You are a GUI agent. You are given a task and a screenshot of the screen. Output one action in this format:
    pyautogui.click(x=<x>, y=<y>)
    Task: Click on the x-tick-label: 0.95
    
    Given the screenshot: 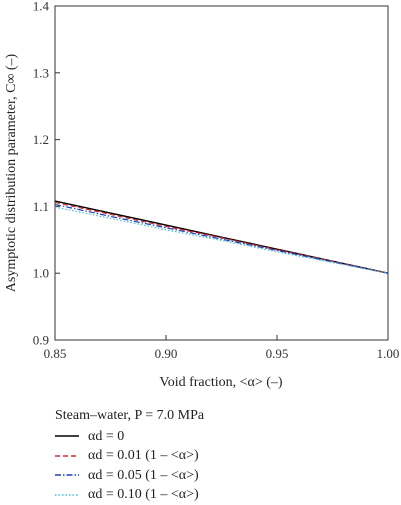 What is the action you would take?
    pyautogui.click(x=277, y=353)
    